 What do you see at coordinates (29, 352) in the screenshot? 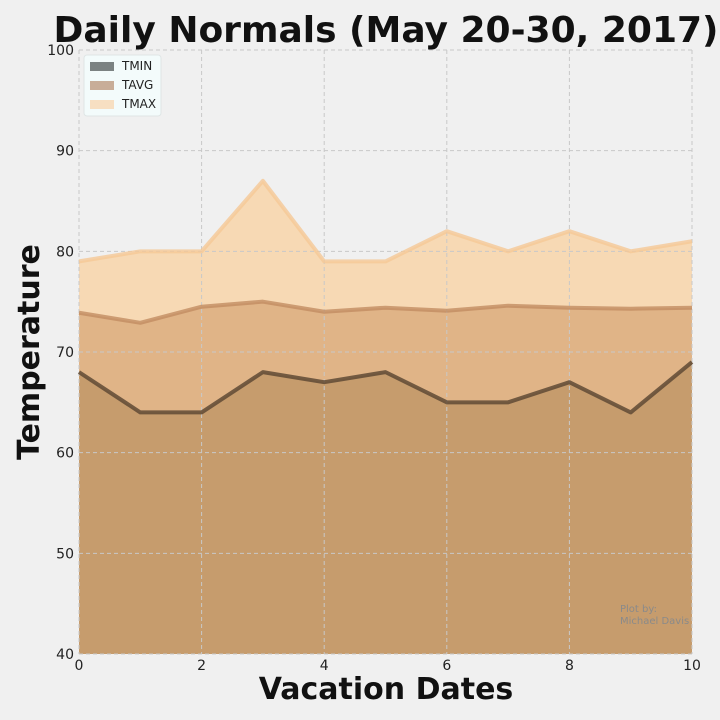
I see `y-axis-label: Temperature` at bounding box center [29, 352].